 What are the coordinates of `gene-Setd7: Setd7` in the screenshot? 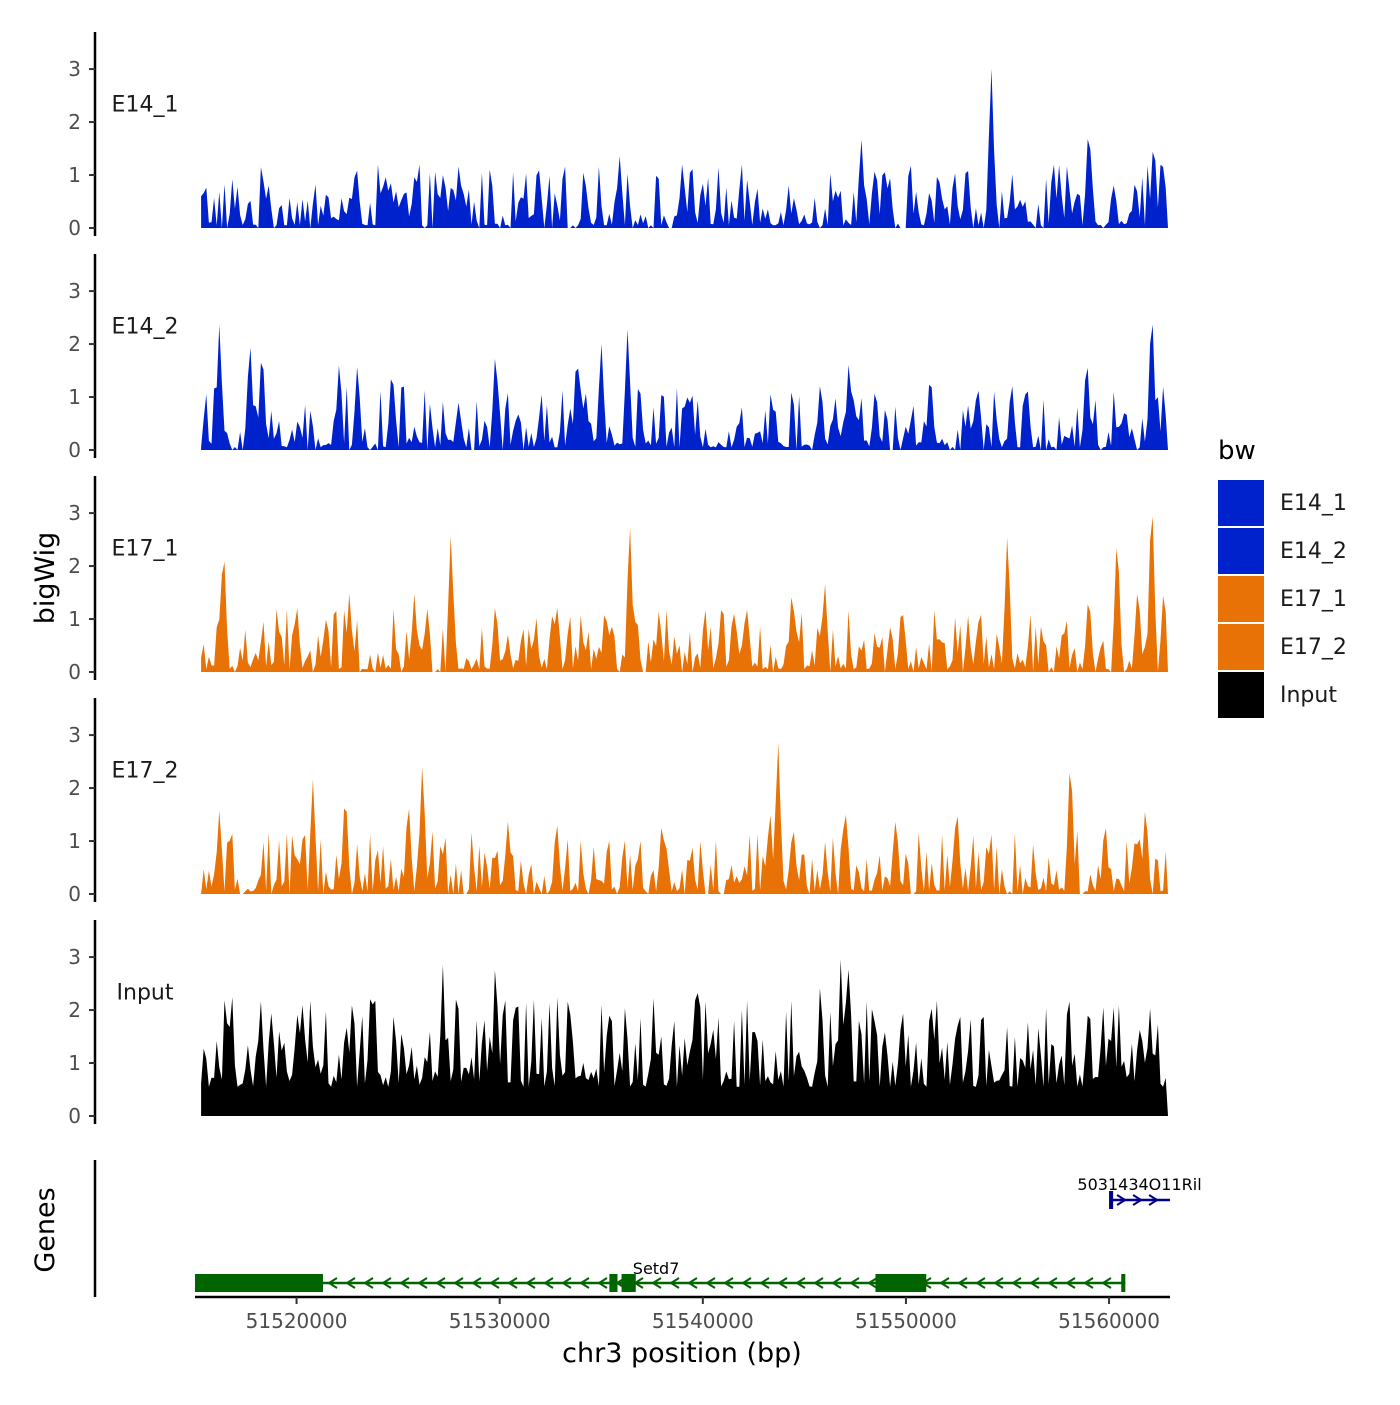 It's located at (660, 1275).